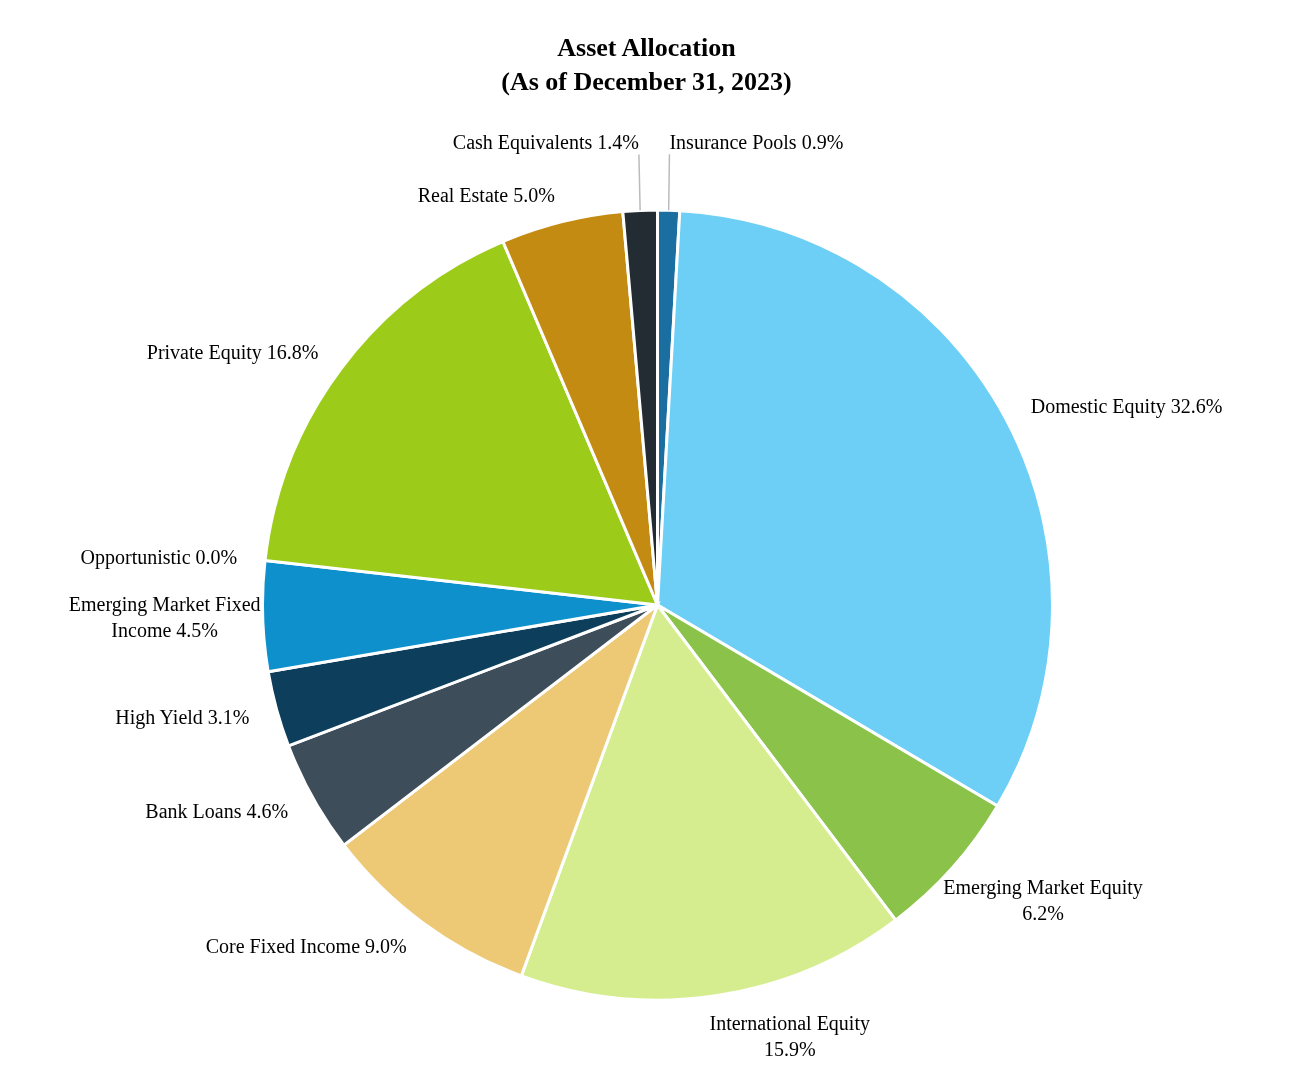  Describe the element at coordinates (789, 1024) in the screenshot. I see `slice-label: International Equity` at that location.